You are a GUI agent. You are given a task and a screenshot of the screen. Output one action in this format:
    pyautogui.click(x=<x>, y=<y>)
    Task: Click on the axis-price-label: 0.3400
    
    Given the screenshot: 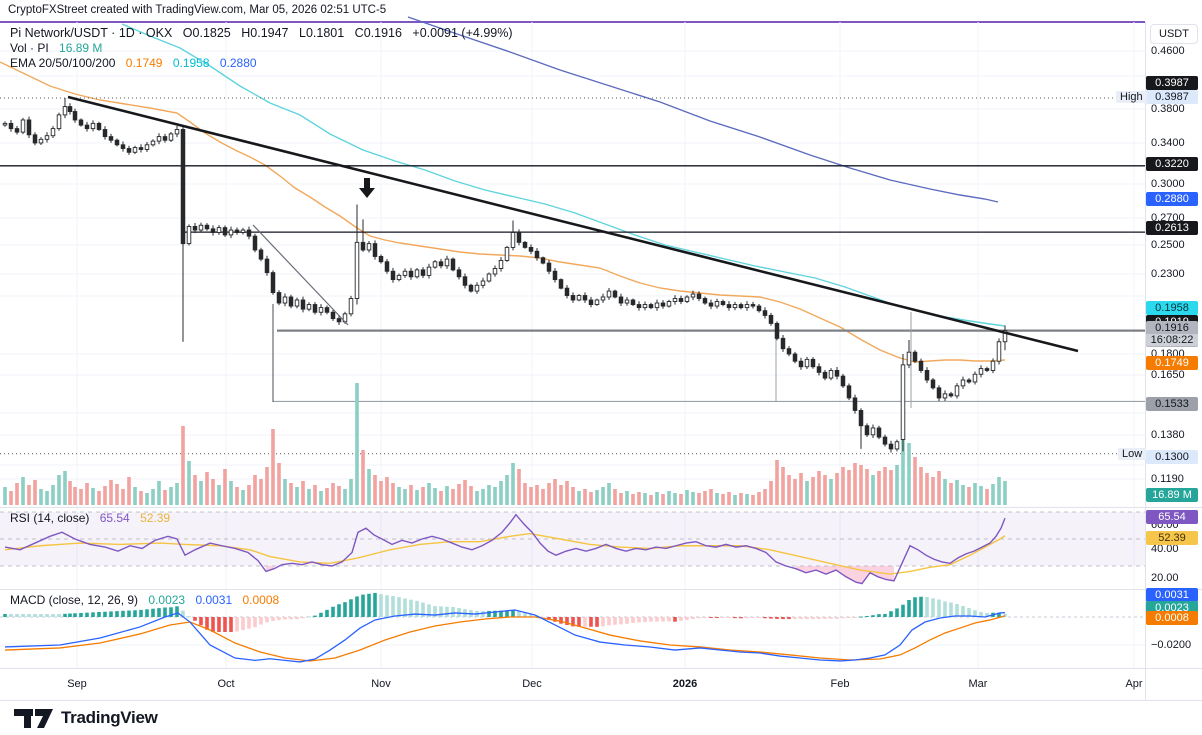 What is the action you would take?
    pyautogui.click(x=1168, y=143)
    